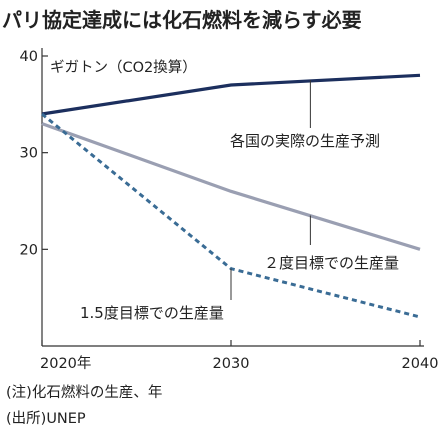  Describe the element at coordinates (29, 154) in the screenshot. I see `y-tick-label: 30` at that location.